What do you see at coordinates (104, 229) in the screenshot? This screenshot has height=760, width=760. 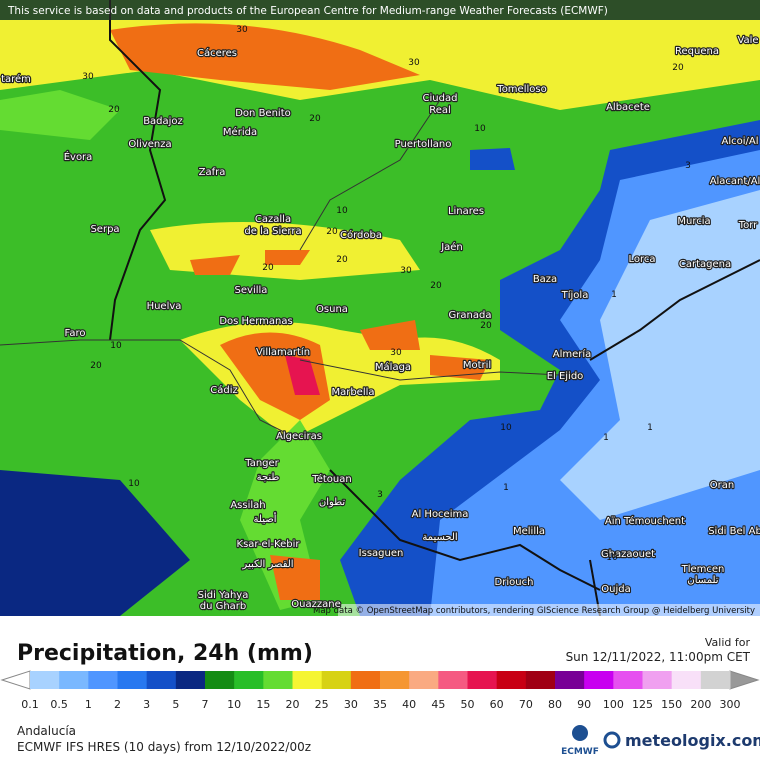 I see `place-label: Serpa` at bounding box center [104, 229].